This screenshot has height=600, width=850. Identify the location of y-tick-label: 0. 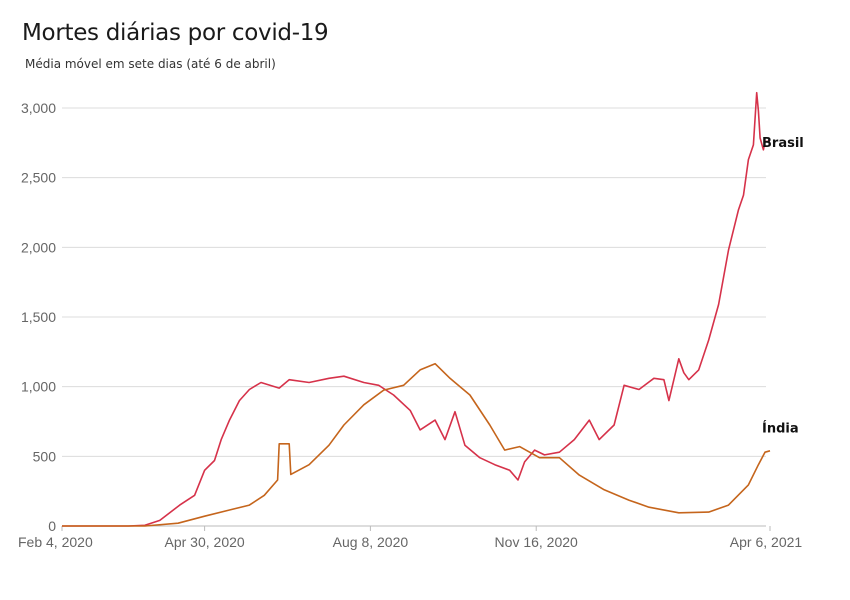
(52, 526).